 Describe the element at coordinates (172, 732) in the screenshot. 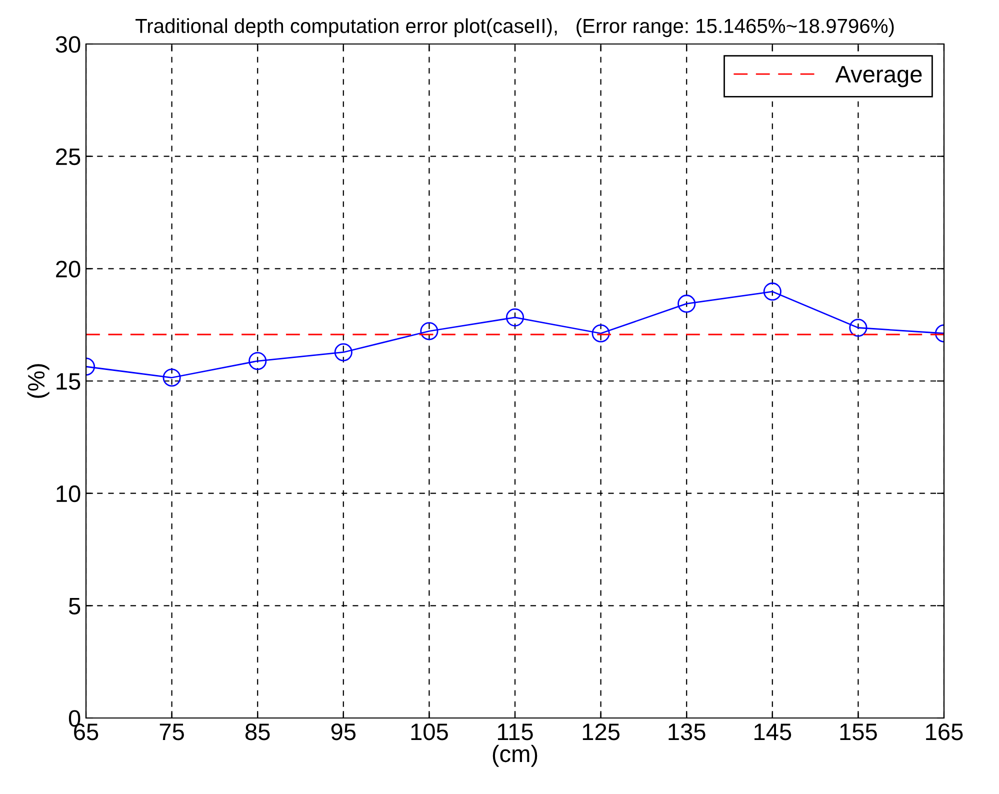

I see `x-tick-label: 75` at that location.